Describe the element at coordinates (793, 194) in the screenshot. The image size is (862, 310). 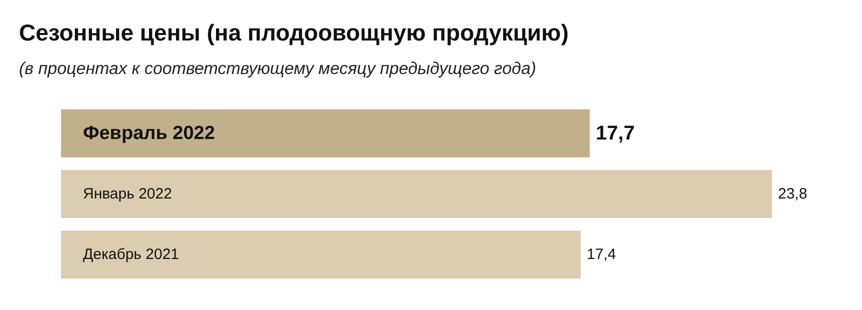
I see `data-label: 23,8` at that location.